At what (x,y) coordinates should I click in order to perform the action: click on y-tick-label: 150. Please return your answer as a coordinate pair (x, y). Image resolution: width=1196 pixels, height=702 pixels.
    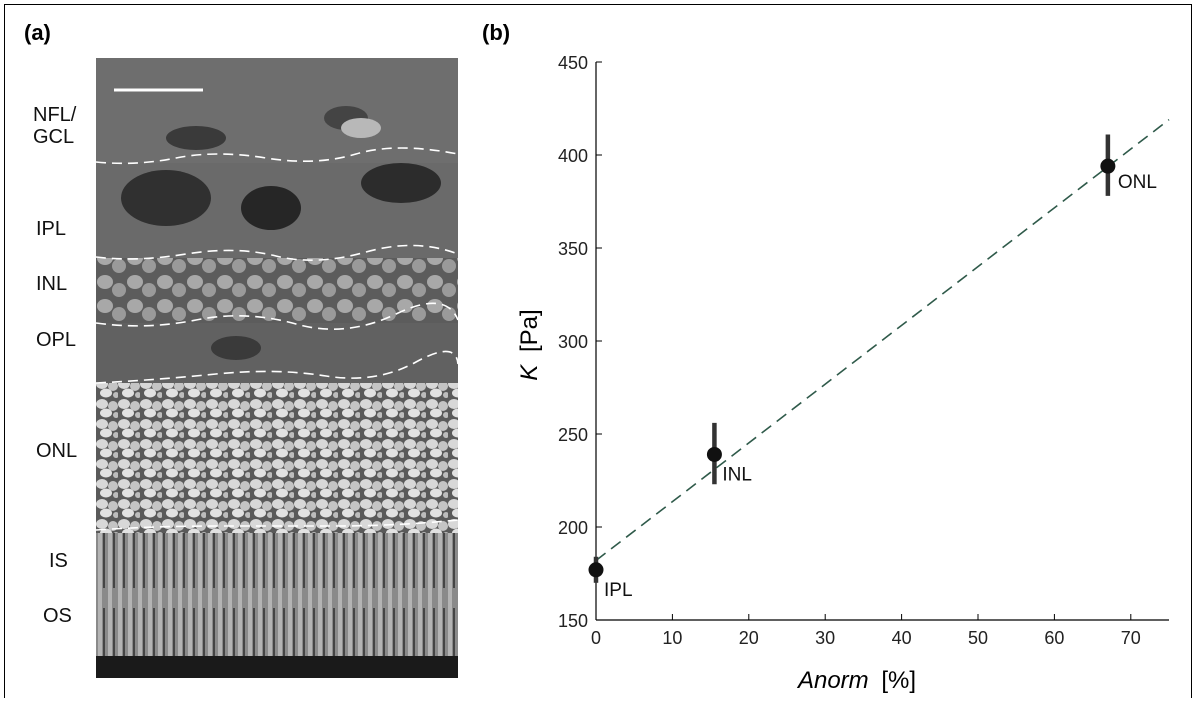
    Looking at the image, I should click on (573, 621).